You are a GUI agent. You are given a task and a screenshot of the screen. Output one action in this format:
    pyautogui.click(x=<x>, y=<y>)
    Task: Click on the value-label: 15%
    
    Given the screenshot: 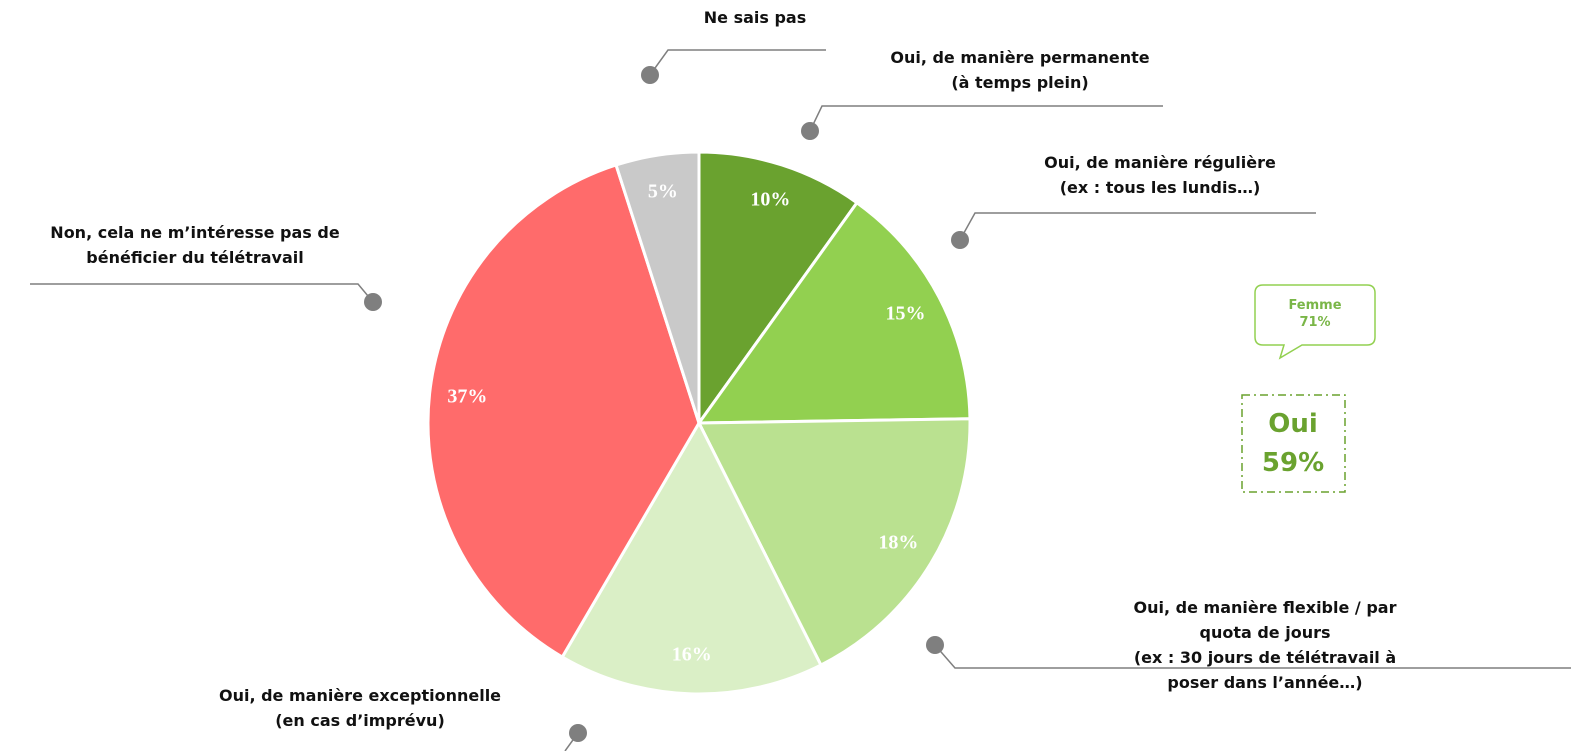 What is the action you would take?
    pyautogui.click(x=905, y=314)
    